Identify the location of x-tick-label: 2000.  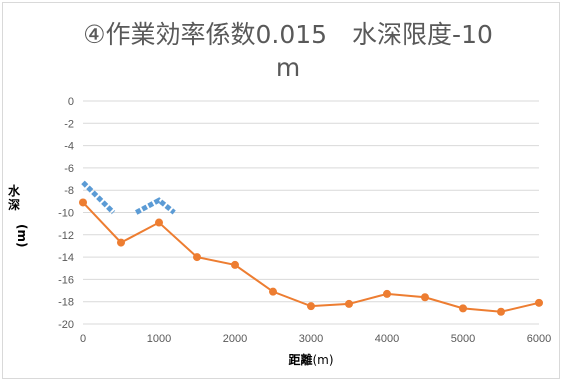
(235, 339).